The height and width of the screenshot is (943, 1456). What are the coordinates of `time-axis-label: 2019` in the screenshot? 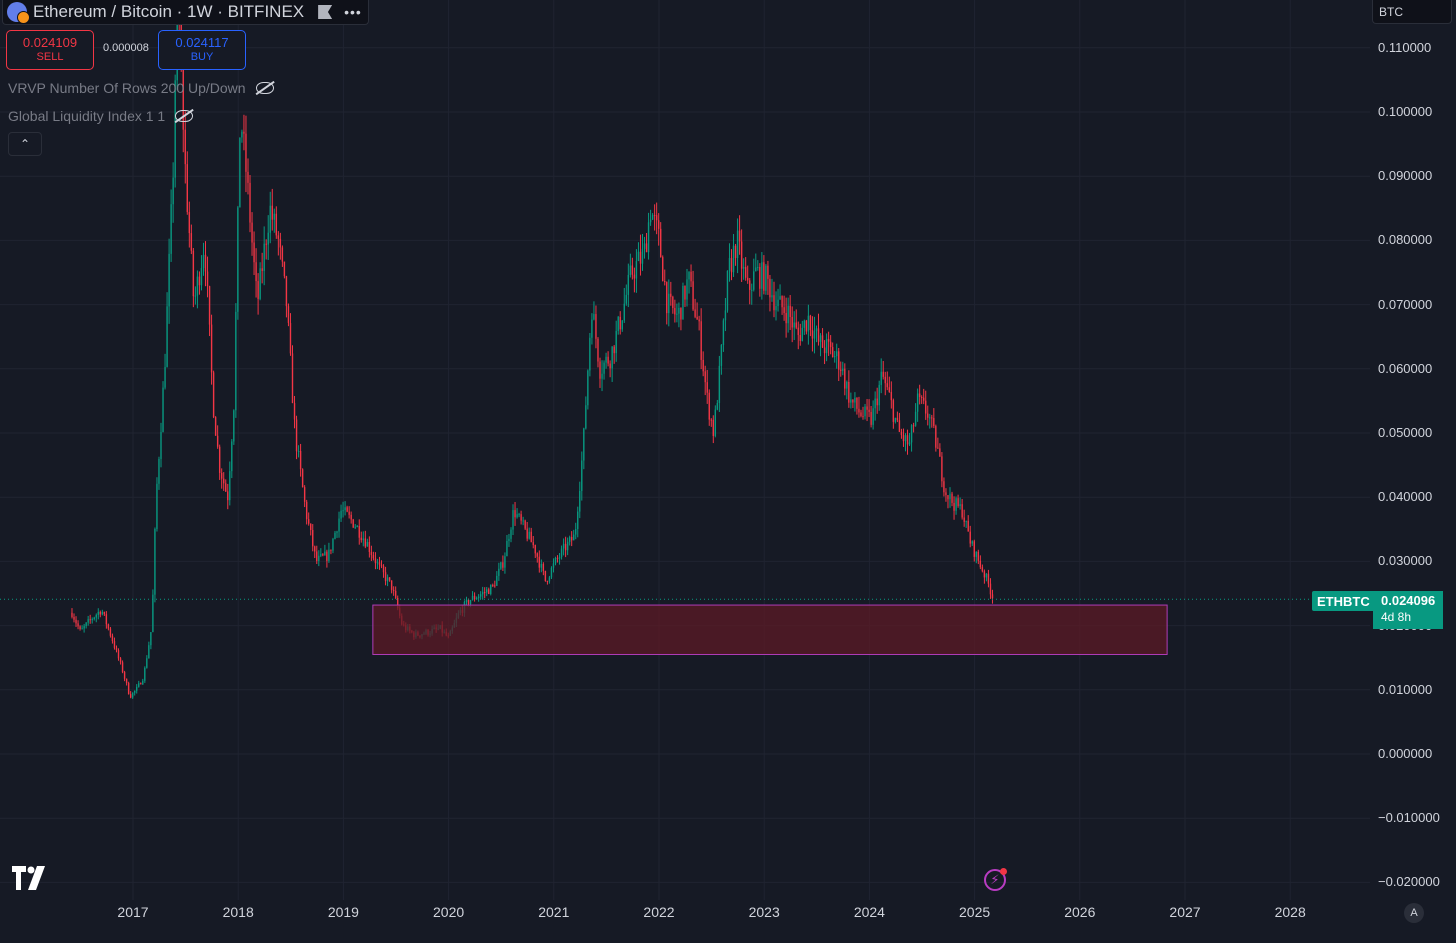 It's located at (343, 912).